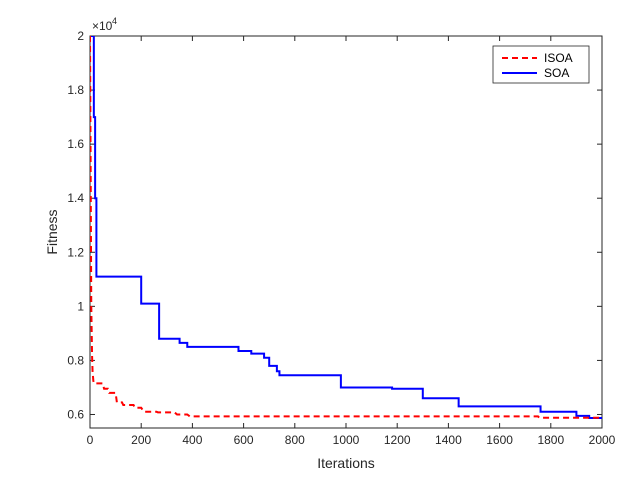 This screenshot has width=642, height=486. What do you see at coordinates (75, 360) in the screenshot?
I see `y-tick-label: 0.8` at bounding box center [75, 360].